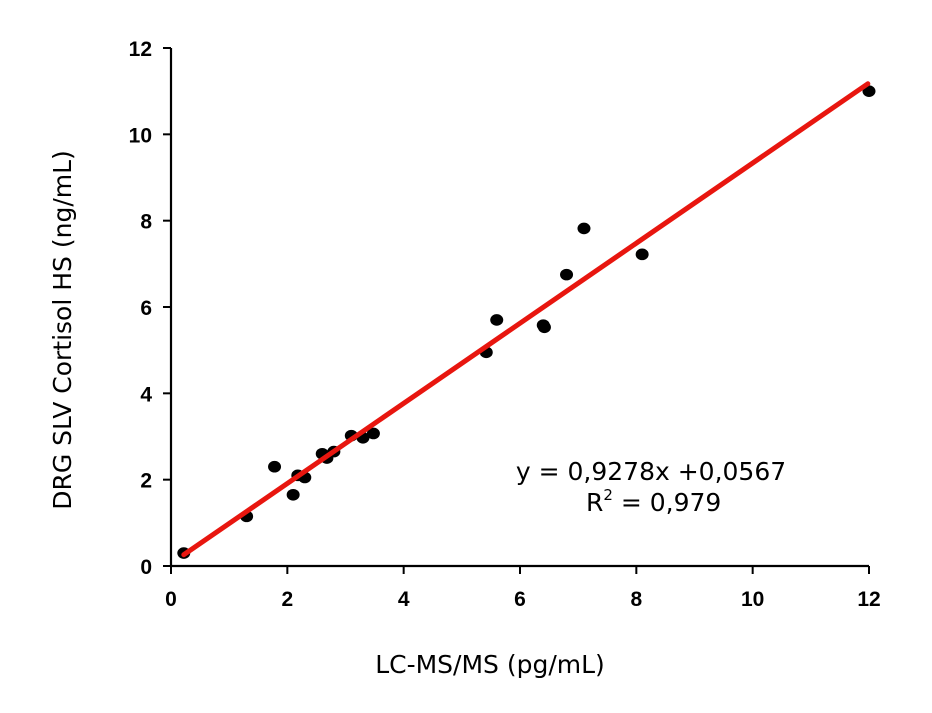 This screenshot has height=713, width=932. I want to click on y-tick-label: 4, so click(146, 394).